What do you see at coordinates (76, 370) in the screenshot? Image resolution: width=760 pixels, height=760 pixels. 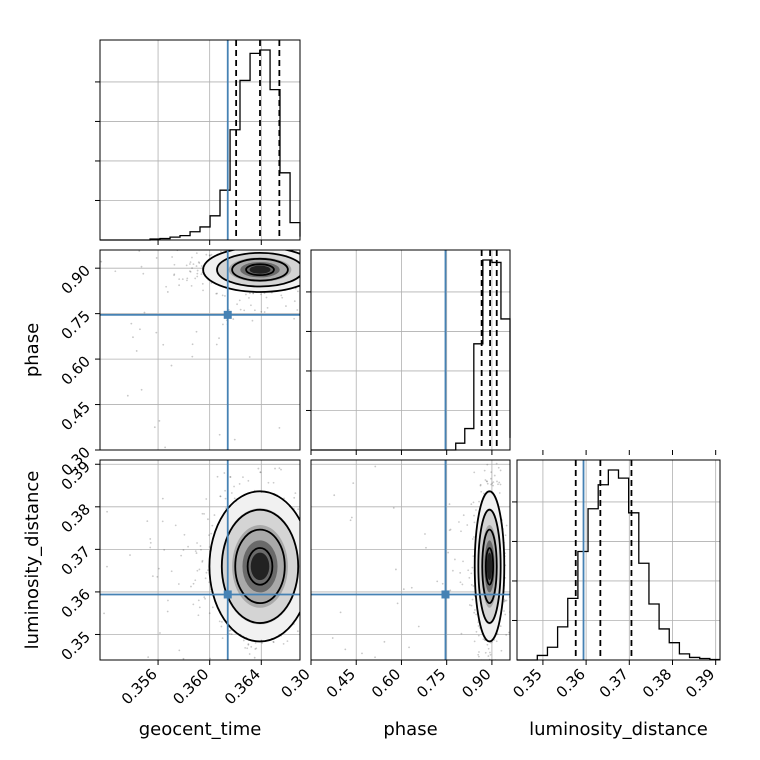 I see `y-tick-label: 0.60` at bounding box center [76, 370].